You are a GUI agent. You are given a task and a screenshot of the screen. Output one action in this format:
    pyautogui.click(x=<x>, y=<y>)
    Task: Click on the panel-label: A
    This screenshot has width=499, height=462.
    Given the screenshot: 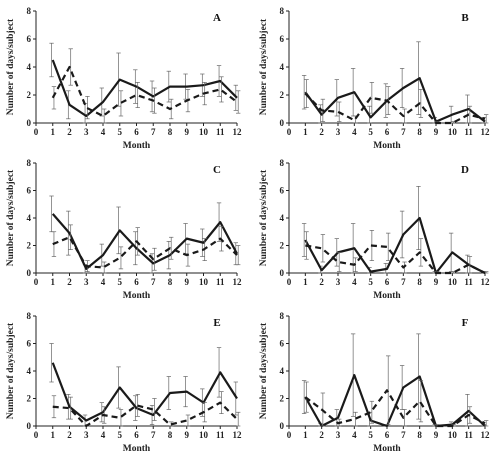 What is the action you would take?
    pyautogui.click(x=217, y=18)
    